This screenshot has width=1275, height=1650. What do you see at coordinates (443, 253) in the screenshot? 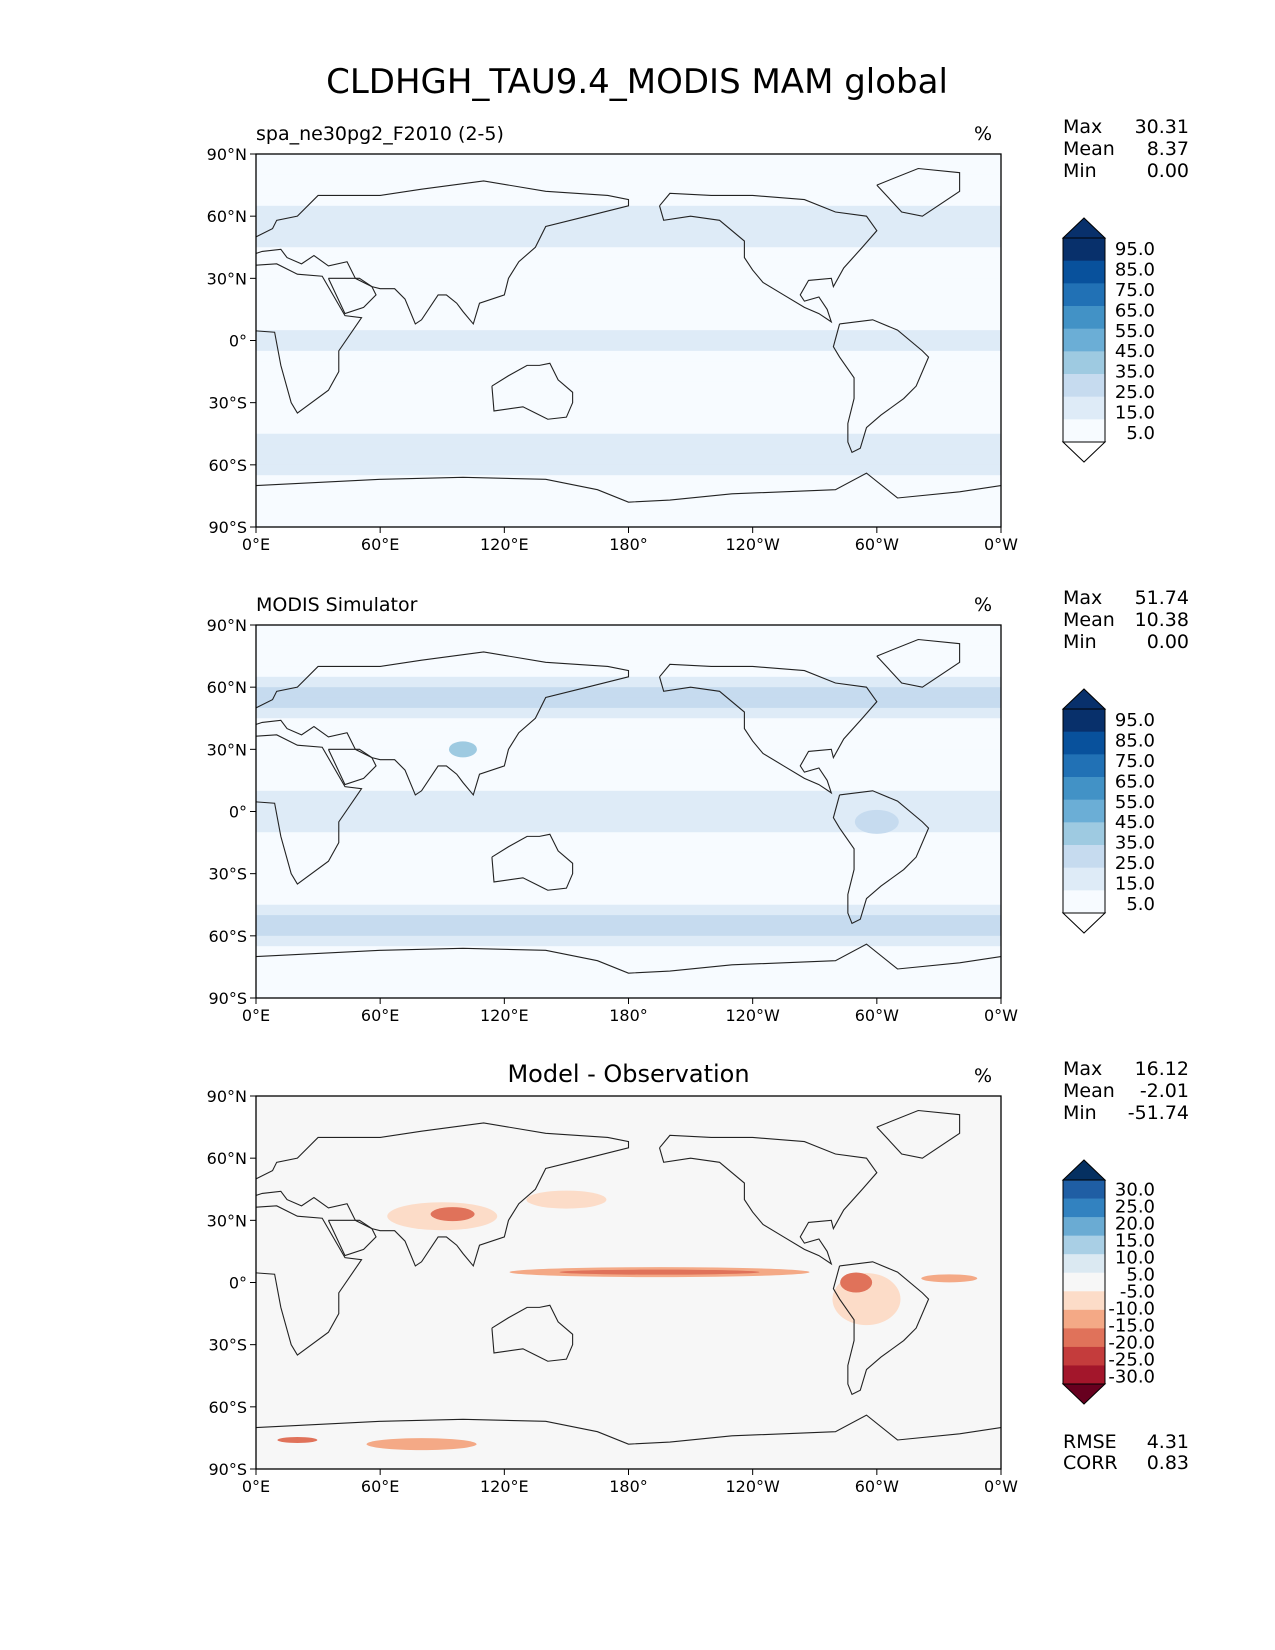
I see `europe-asia-outline` at bounding box center [443, 253].